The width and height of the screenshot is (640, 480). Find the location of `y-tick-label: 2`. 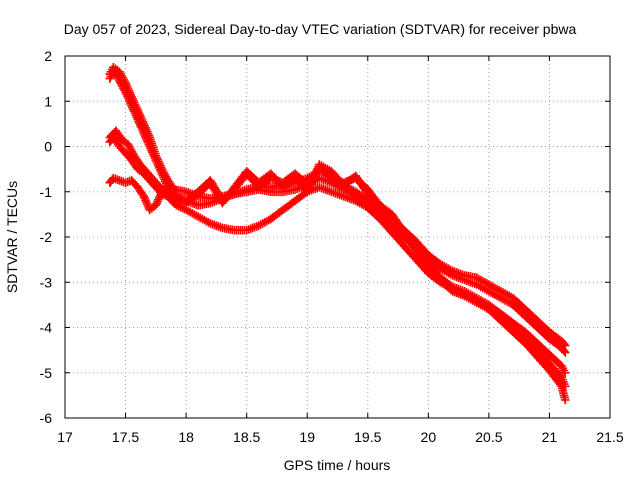

y-tick-label: 2 is located at coordinates (48, 56).